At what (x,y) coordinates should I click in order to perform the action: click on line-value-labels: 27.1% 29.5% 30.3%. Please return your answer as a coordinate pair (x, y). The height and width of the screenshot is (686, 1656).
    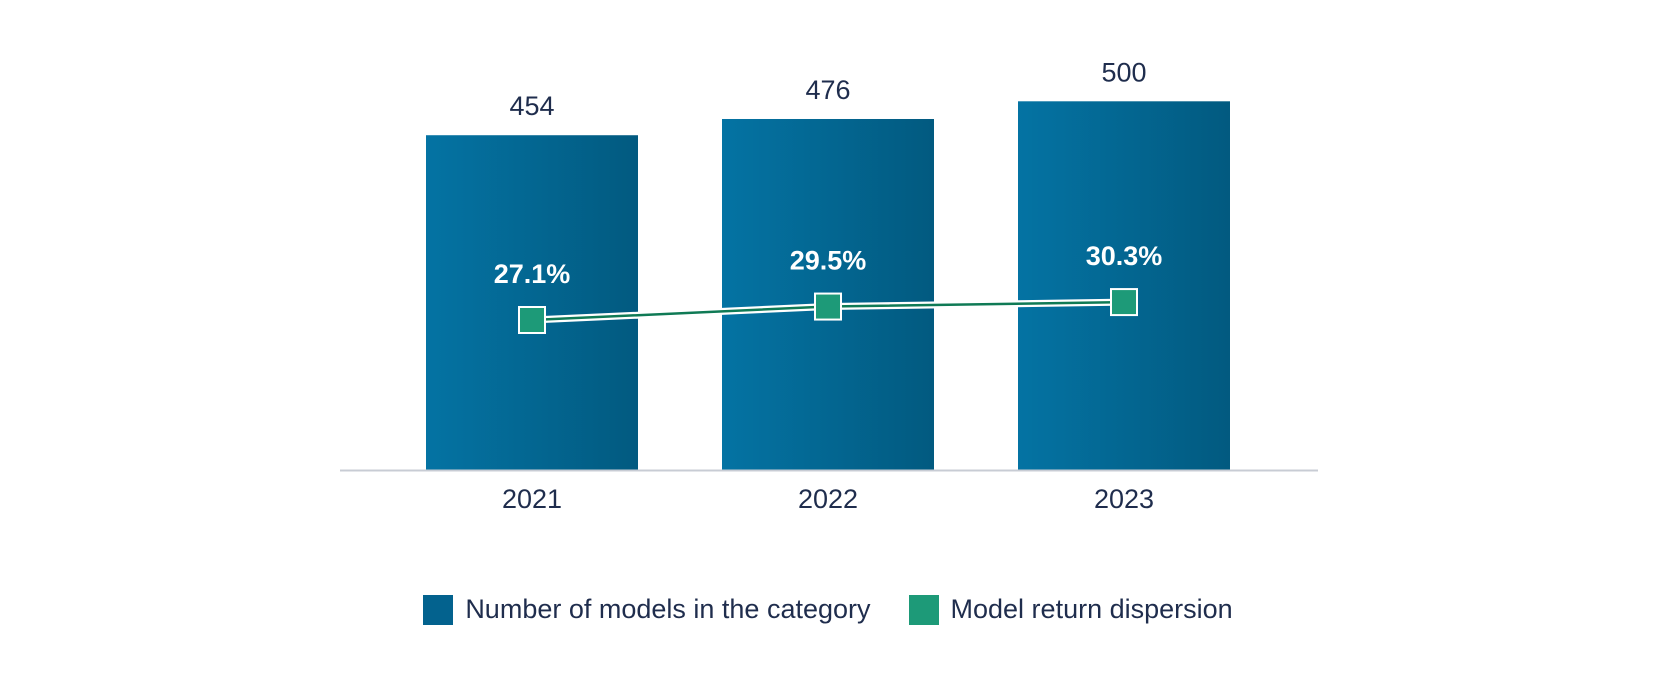
    Looking at the image, I should click on (828, 265).